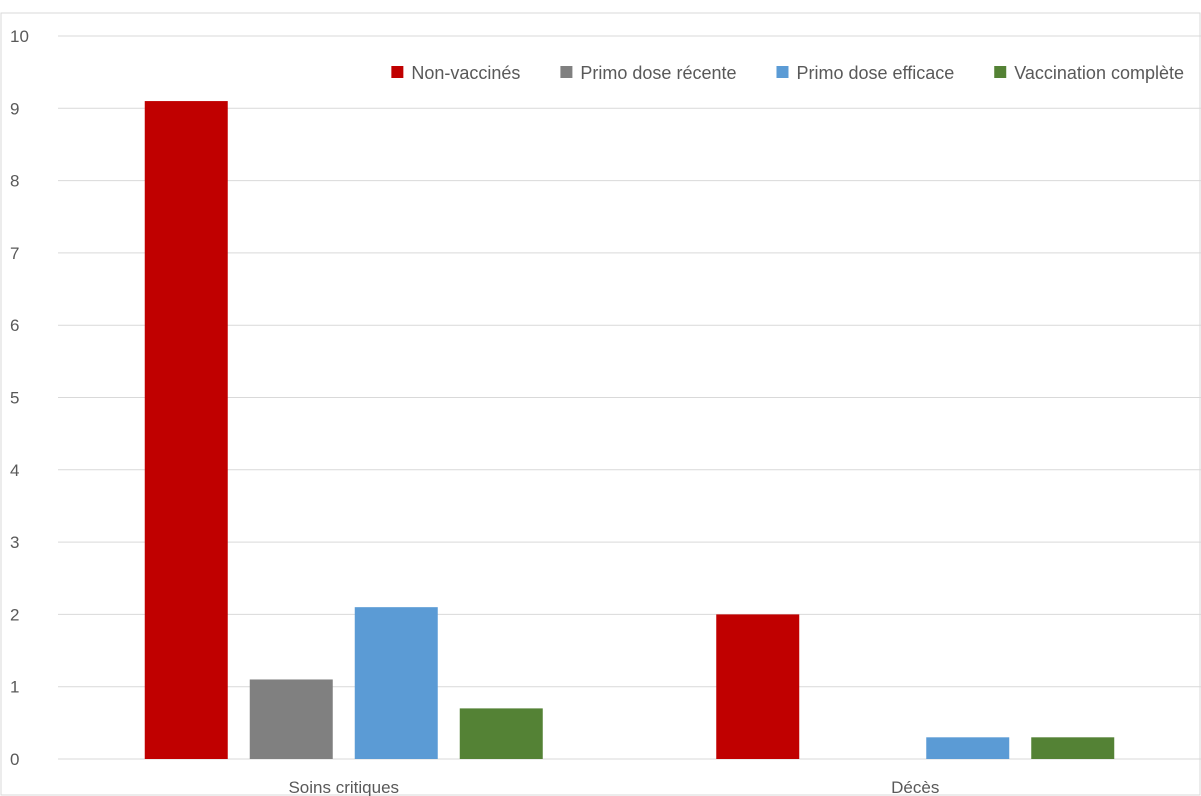 This screenshot has height=796, width=1201. Describe the element at coordinates (465, 73) in the screenshot. I see `legend-label: Non-vaccinés` at that location.